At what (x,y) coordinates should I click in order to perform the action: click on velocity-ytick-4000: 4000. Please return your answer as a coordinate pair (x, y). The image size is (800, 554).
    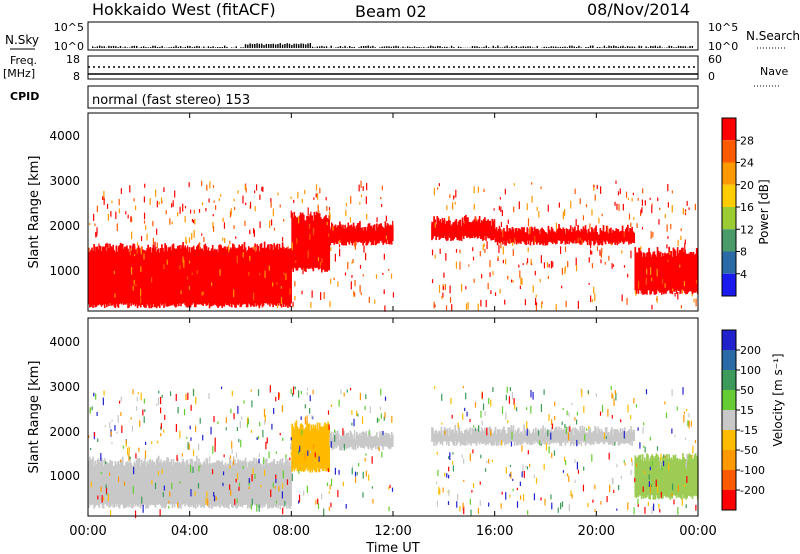
    Looking at the image, I should click on (64, 342).